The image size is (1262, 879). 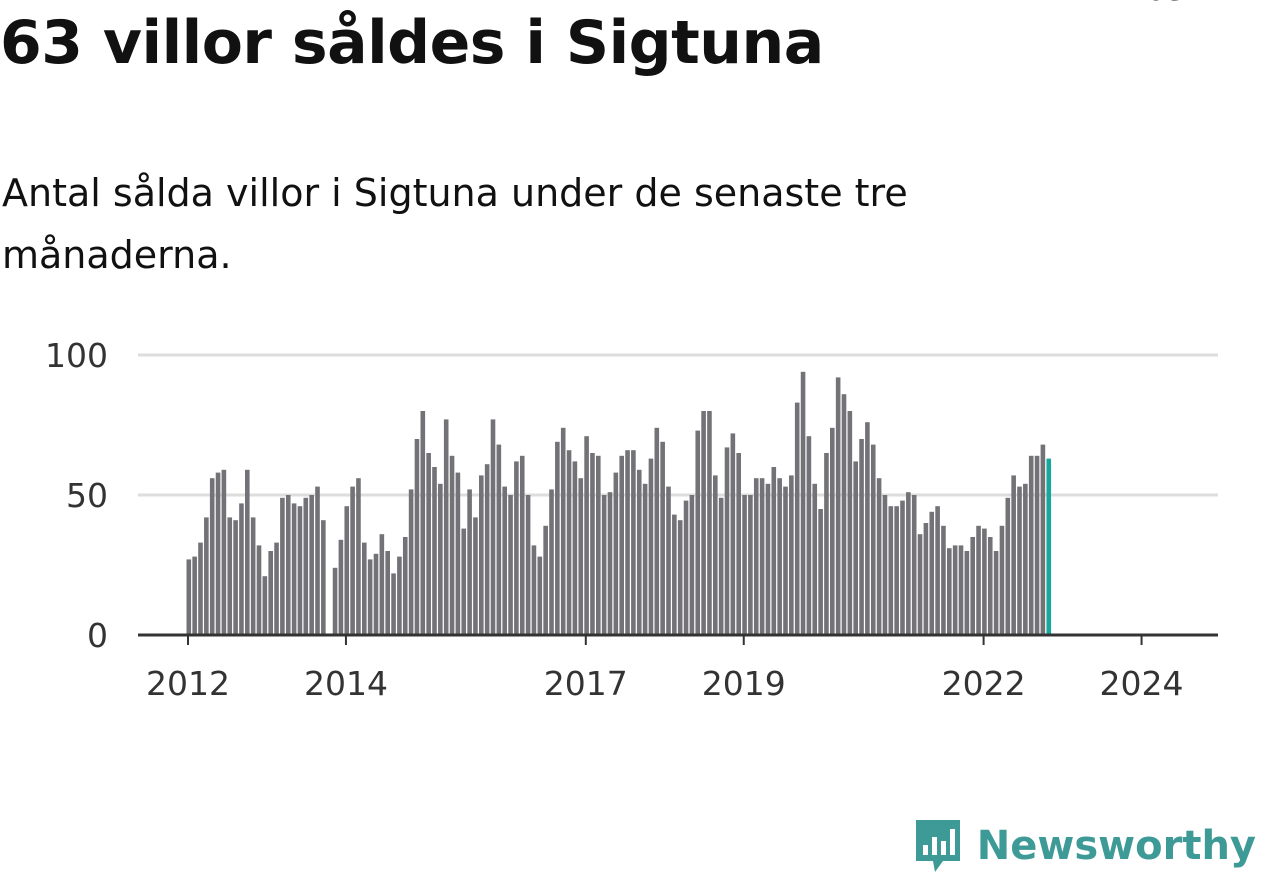 I want to click on x-axis, so click(x=678, y=639).